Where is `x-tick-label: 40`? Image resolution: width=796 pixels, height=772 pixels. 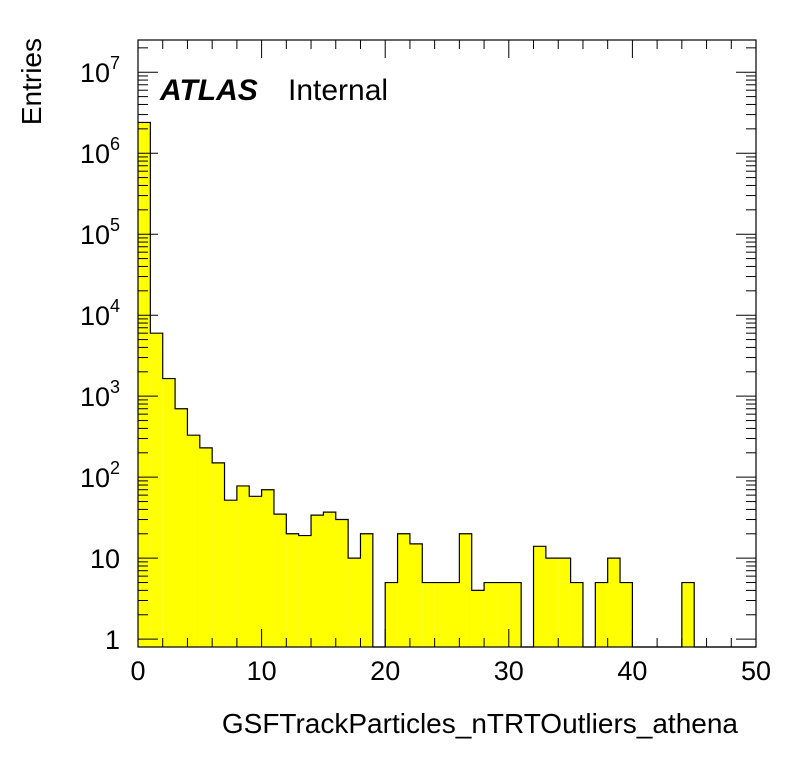
x-tick-label: 40 is located at coordinates (632, 671).